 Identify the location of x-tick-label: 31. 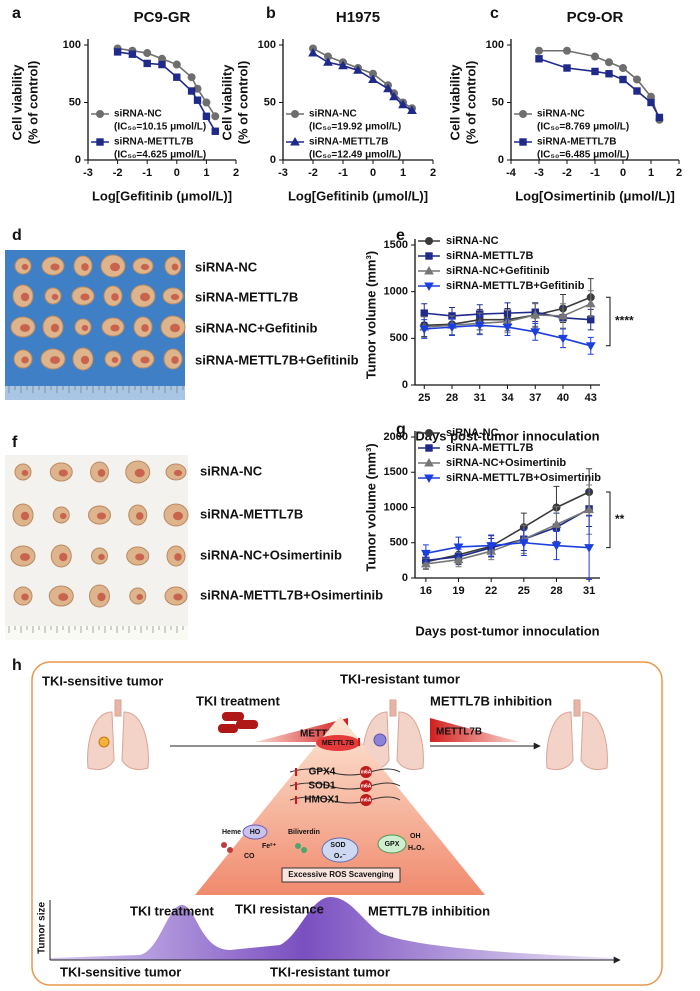
(480, 398).